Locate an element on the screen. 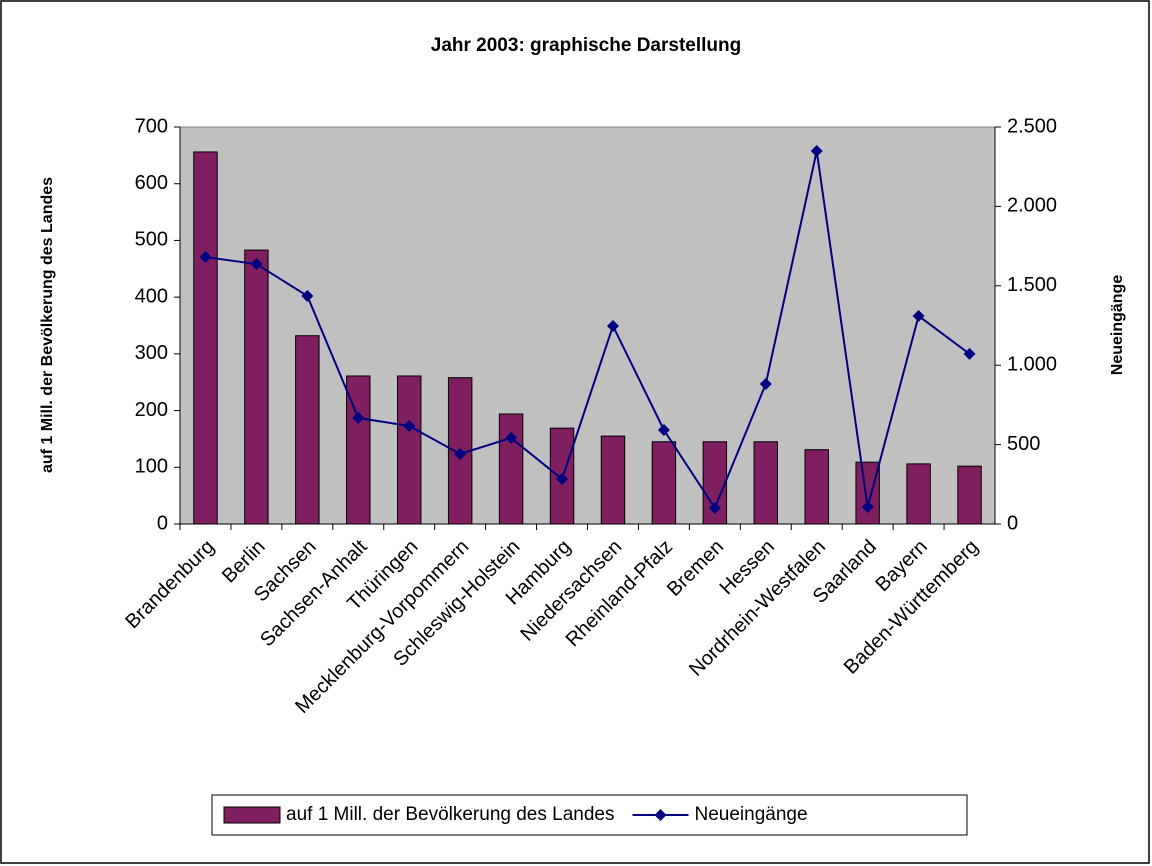  legend-marker is located at coordinates (660, 815).